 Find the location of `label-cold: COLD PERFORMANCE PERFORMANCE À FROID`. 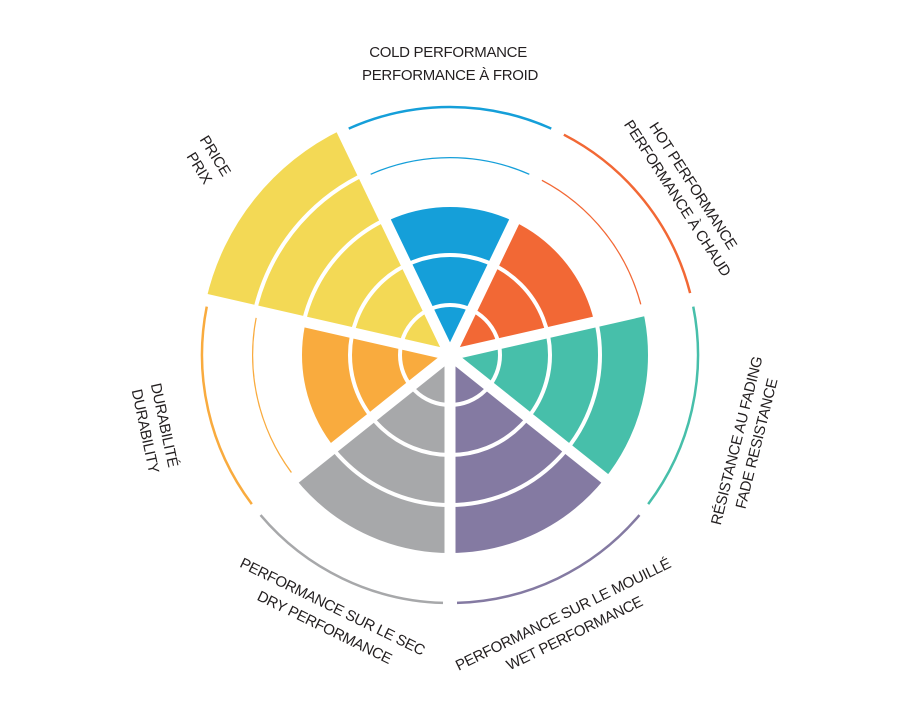

label-cold: COLD PERFORMANCE PERFORMANCE À FROID is located at coordinates (450, 64).